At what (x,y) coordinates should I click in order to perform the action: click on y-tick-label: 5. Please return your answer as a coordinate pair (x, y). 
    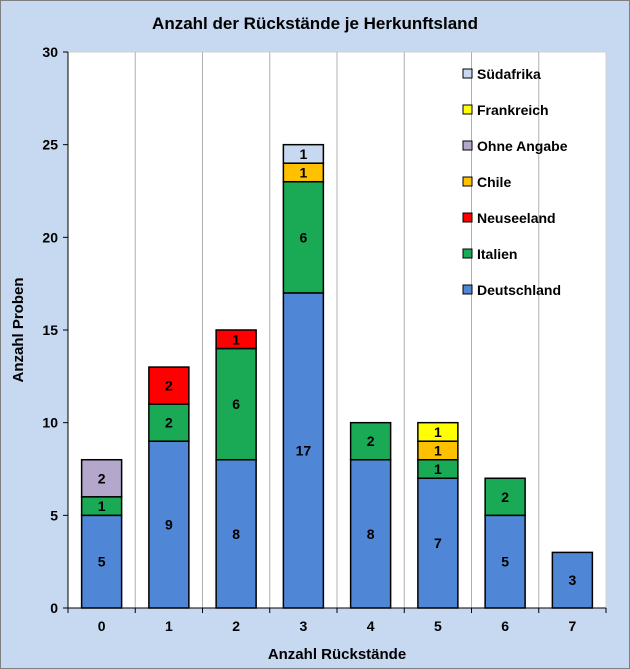
    Looking at the image, I should click on (54, 515).